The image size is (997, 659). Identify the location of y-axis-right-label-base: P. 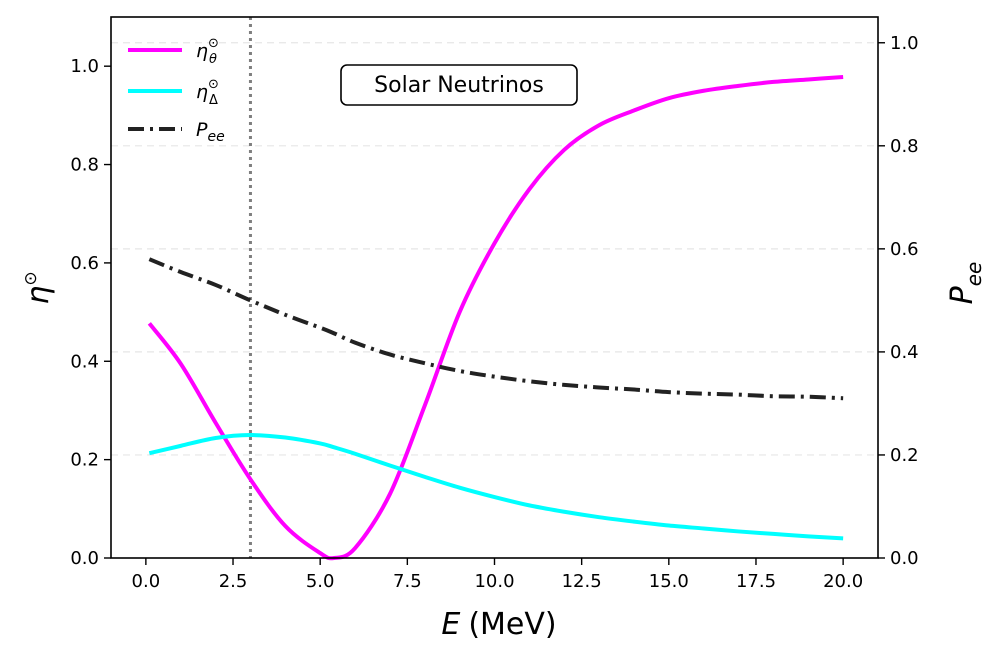
(962, 294).